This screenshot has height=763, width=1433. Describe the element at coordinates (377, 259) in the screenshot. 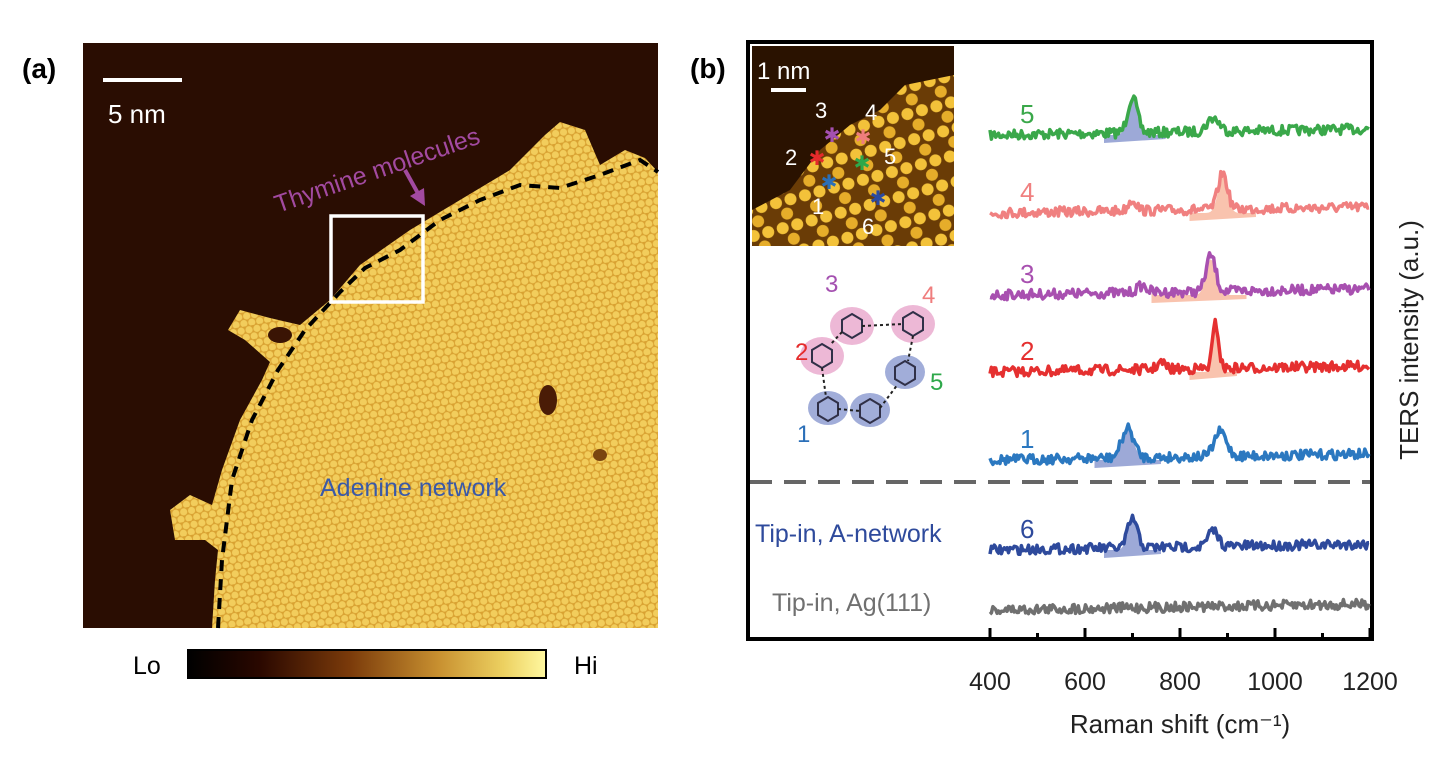

I see `zoom-box` at that location.